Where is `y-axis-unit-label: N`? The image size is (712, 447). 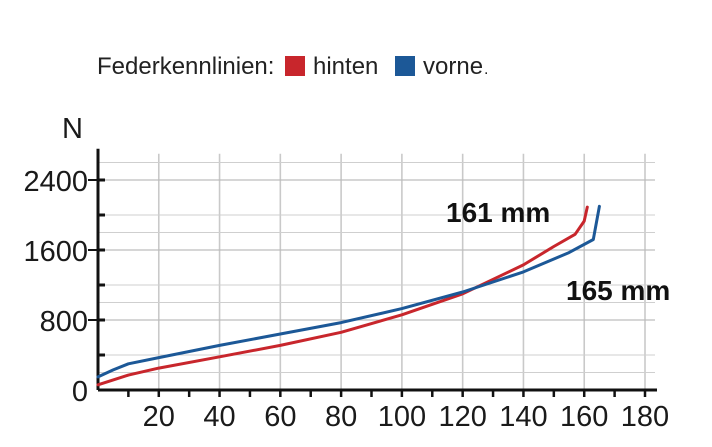
y-axis-unit-label: N is located at coordinates (72, 129).